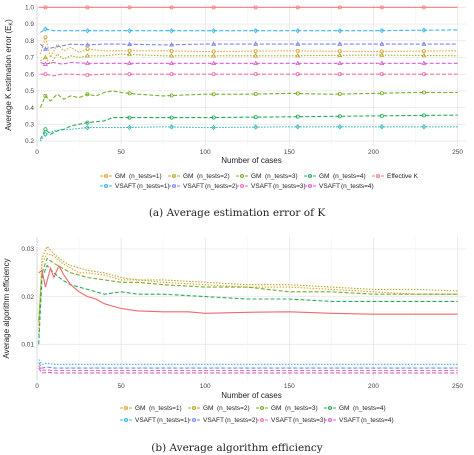  What do you see at coordinates (29, 74) in the screenshot?
I see `y-tick-label: 0.6` at bounding box center [29, 74].